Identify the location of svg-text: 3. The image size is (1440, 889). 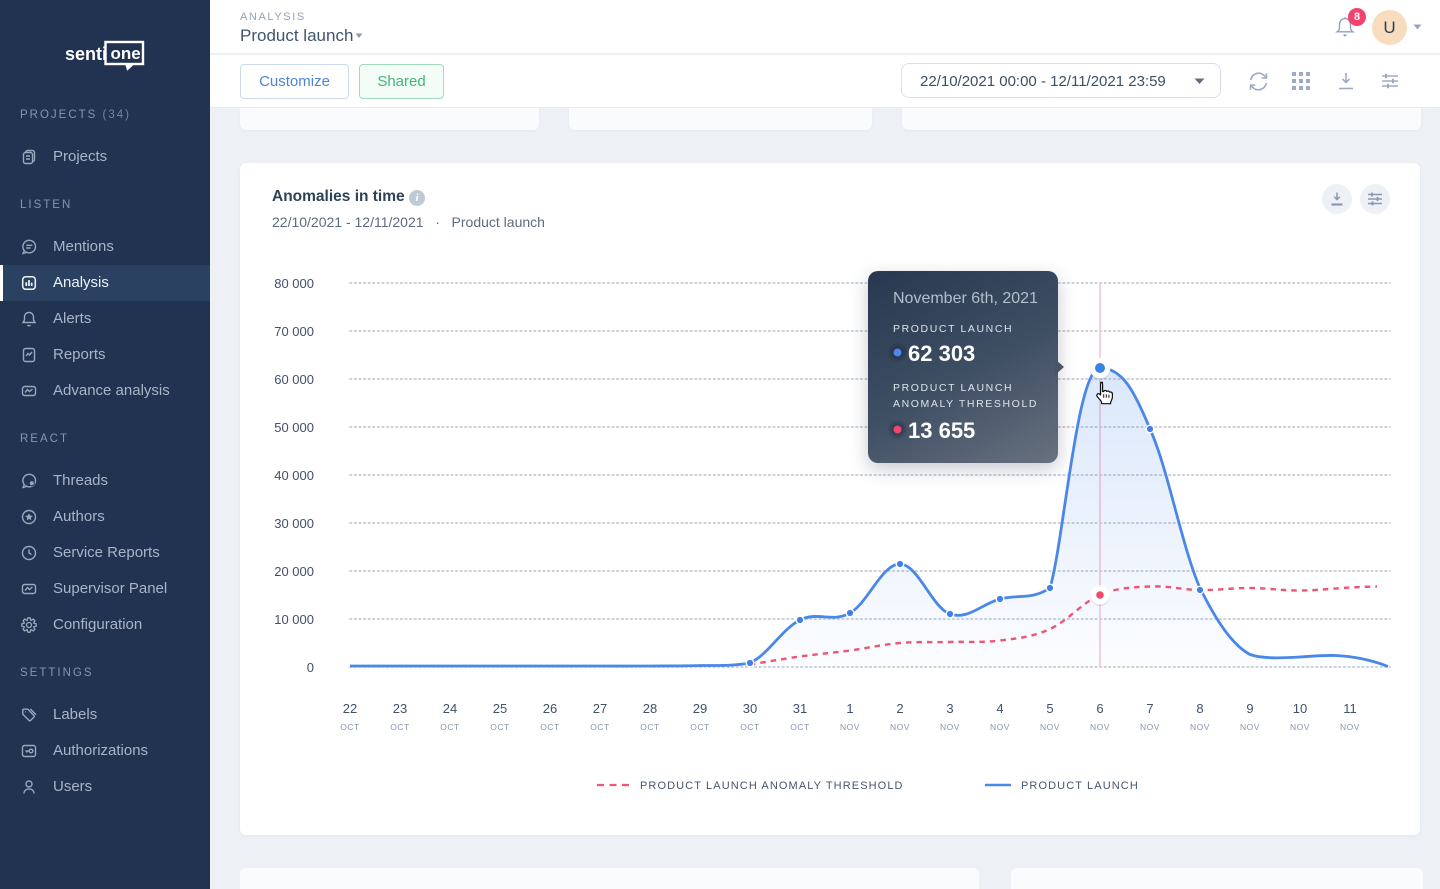
(949, 708).